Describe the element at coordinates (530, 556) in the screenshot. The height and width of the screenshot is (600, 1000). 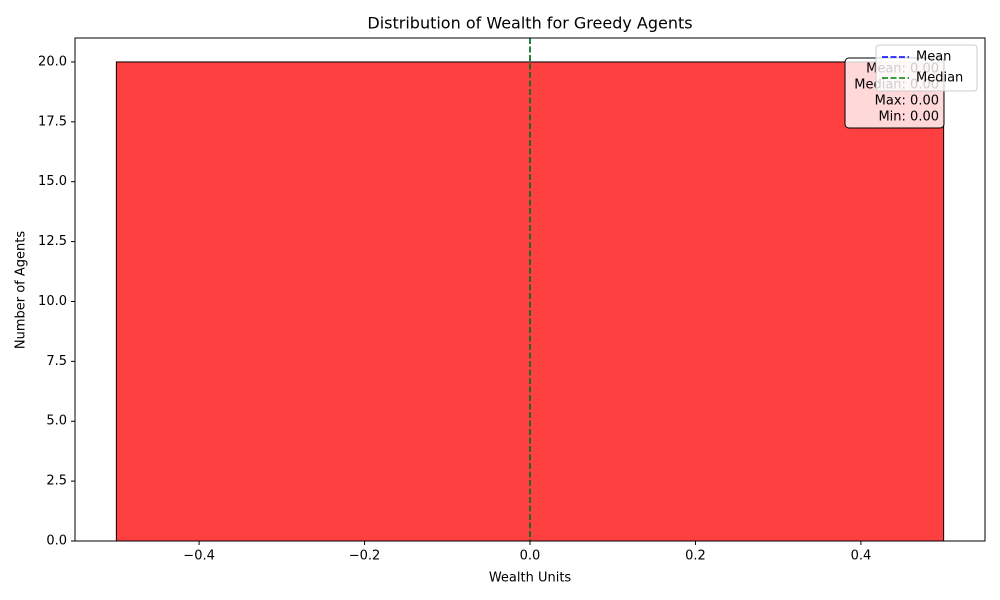
I see `x-tick-label: 0.0` at that location.